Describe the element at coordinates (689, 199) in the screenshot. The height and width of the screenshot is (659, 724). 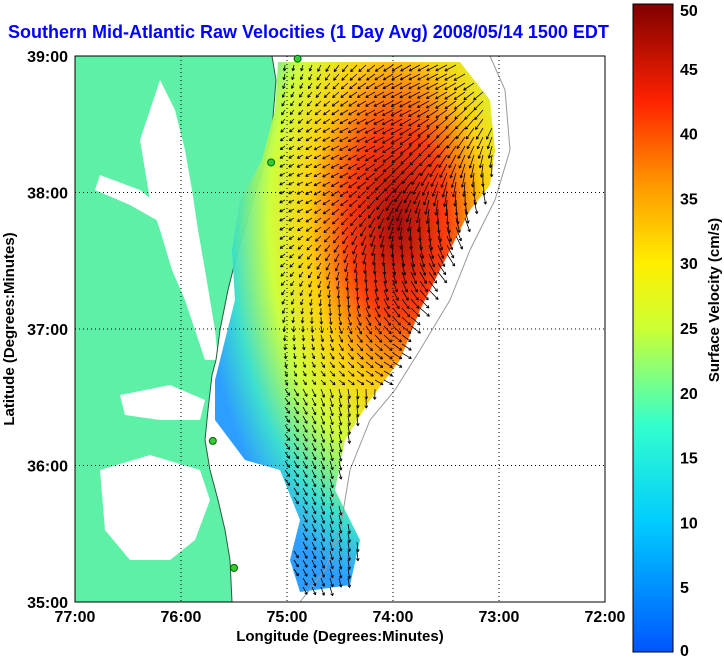
I see `colorbar-tick-label: 35` at that location.